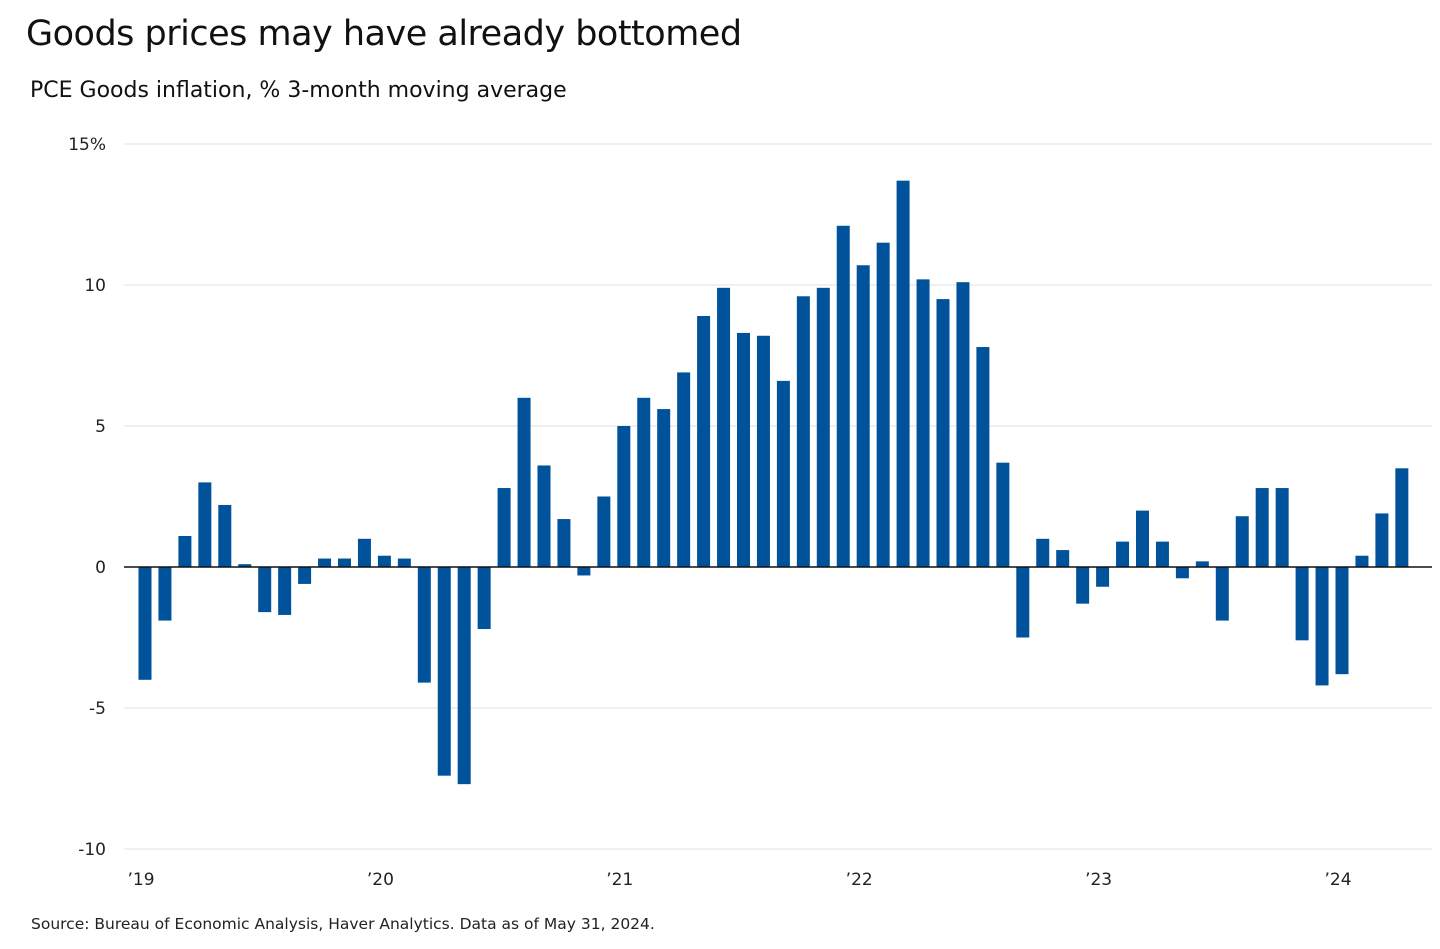  I want to click on y-tick-label: 10, so click(95, 286).